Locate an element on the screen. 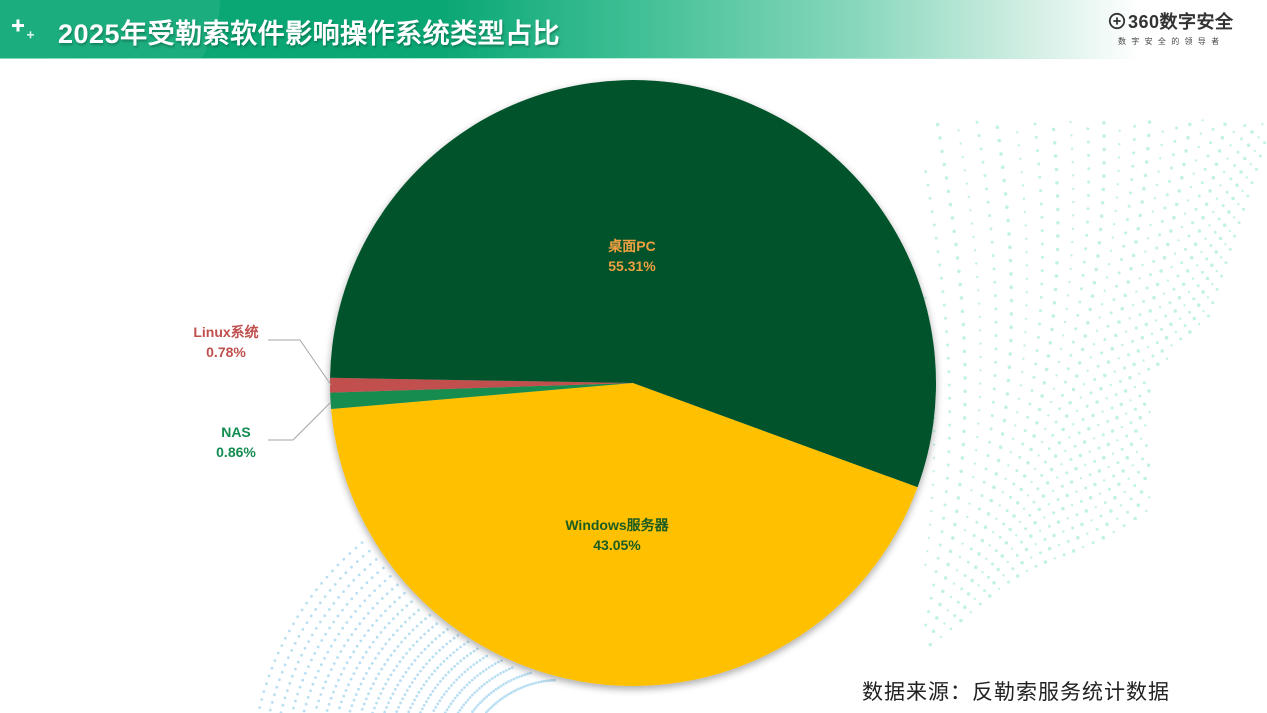  header-divider is located at coordinates (633, 58).